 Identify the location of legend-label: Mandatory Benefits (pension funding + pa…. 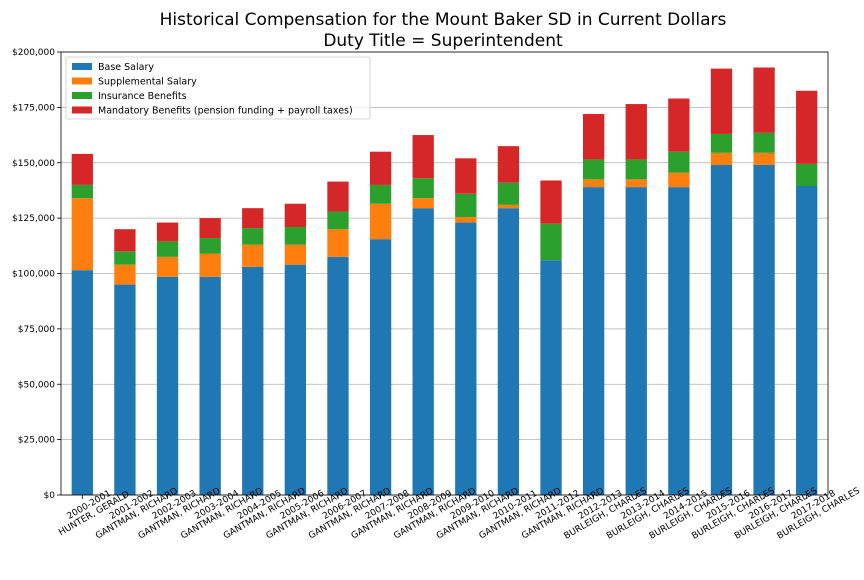
(225, 111).